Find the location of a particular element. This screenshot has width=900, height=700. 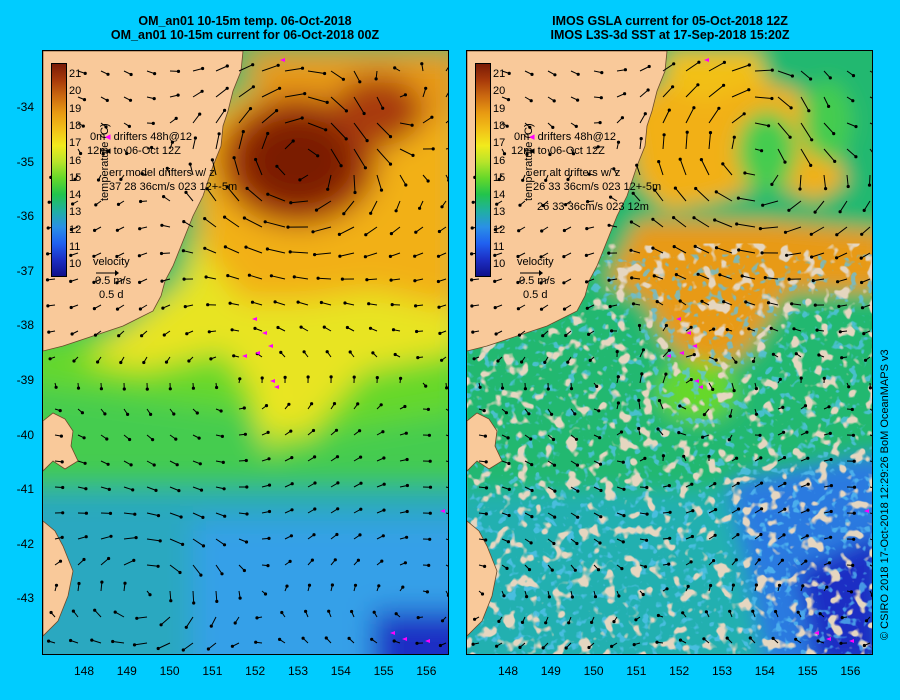

left-colorbar is located at coordinates (59, 170).